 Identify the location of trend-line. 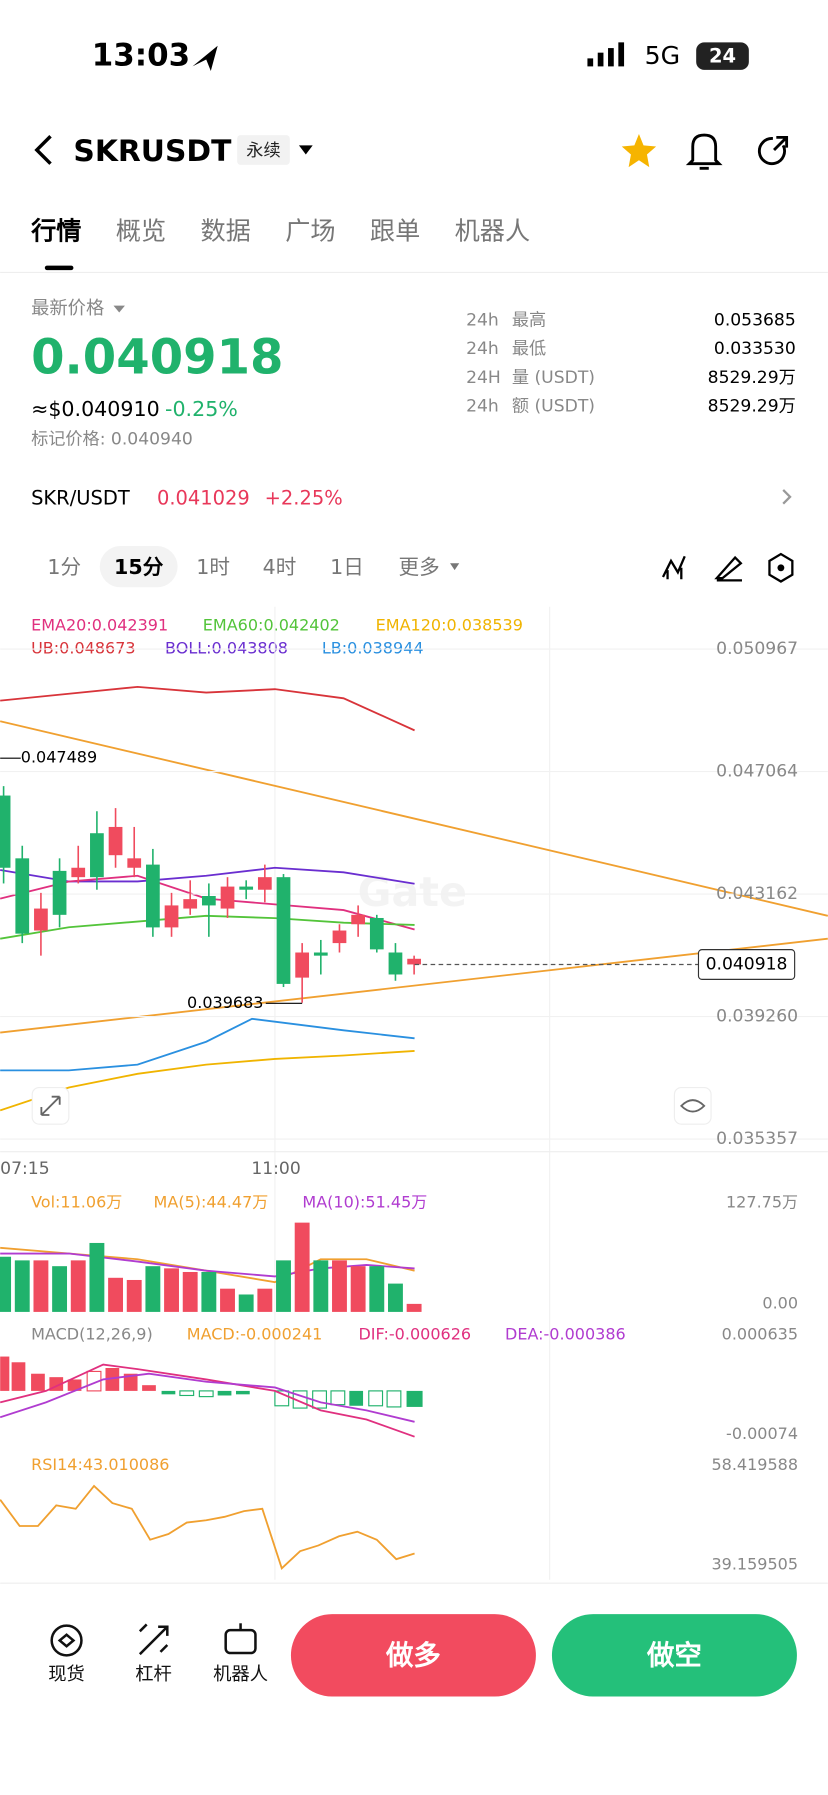
(414, 818).